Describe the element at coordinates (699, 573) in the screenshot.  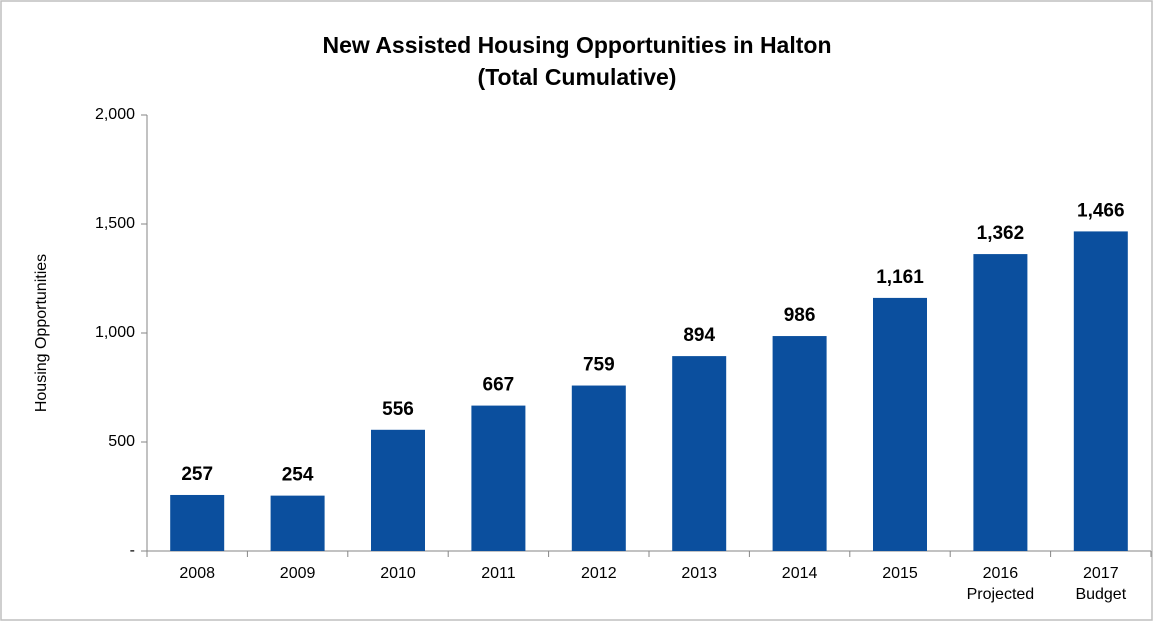
I see `x-tick-label: 2013` at that location.